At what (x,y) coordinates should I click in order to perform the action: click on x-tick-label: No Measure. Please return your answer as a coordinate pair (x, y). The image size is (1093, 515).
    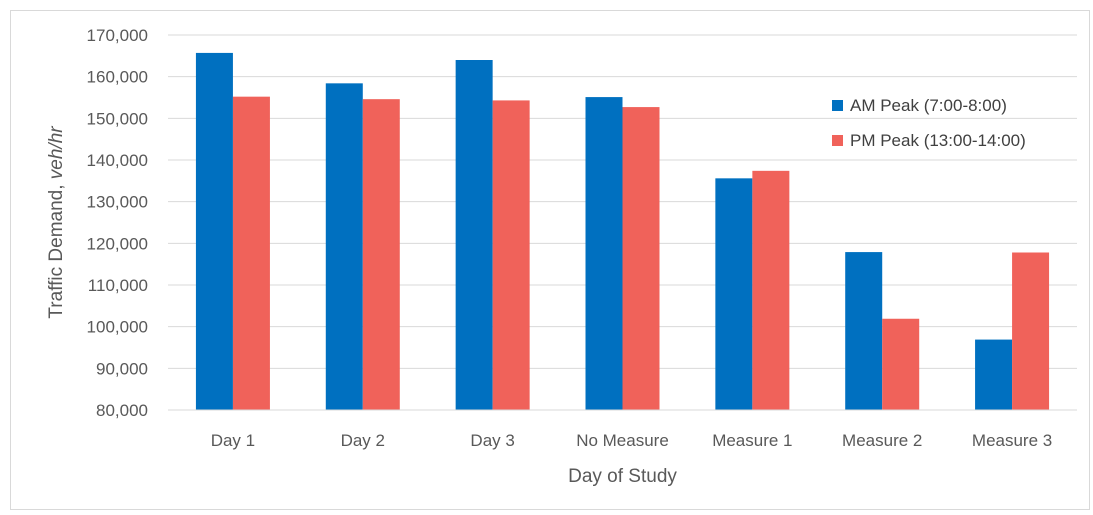
    Looking at the image, I should click on (622, 440).